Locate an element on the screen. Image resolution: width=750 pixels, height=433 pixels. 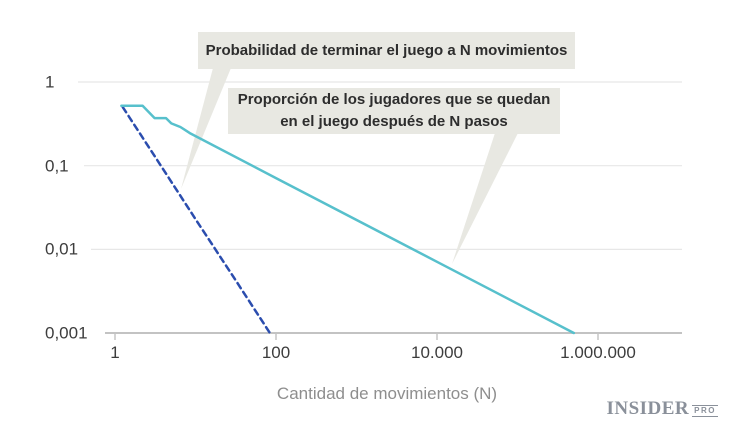
x-tick-label: 1 is located at coordinates (115, 352).